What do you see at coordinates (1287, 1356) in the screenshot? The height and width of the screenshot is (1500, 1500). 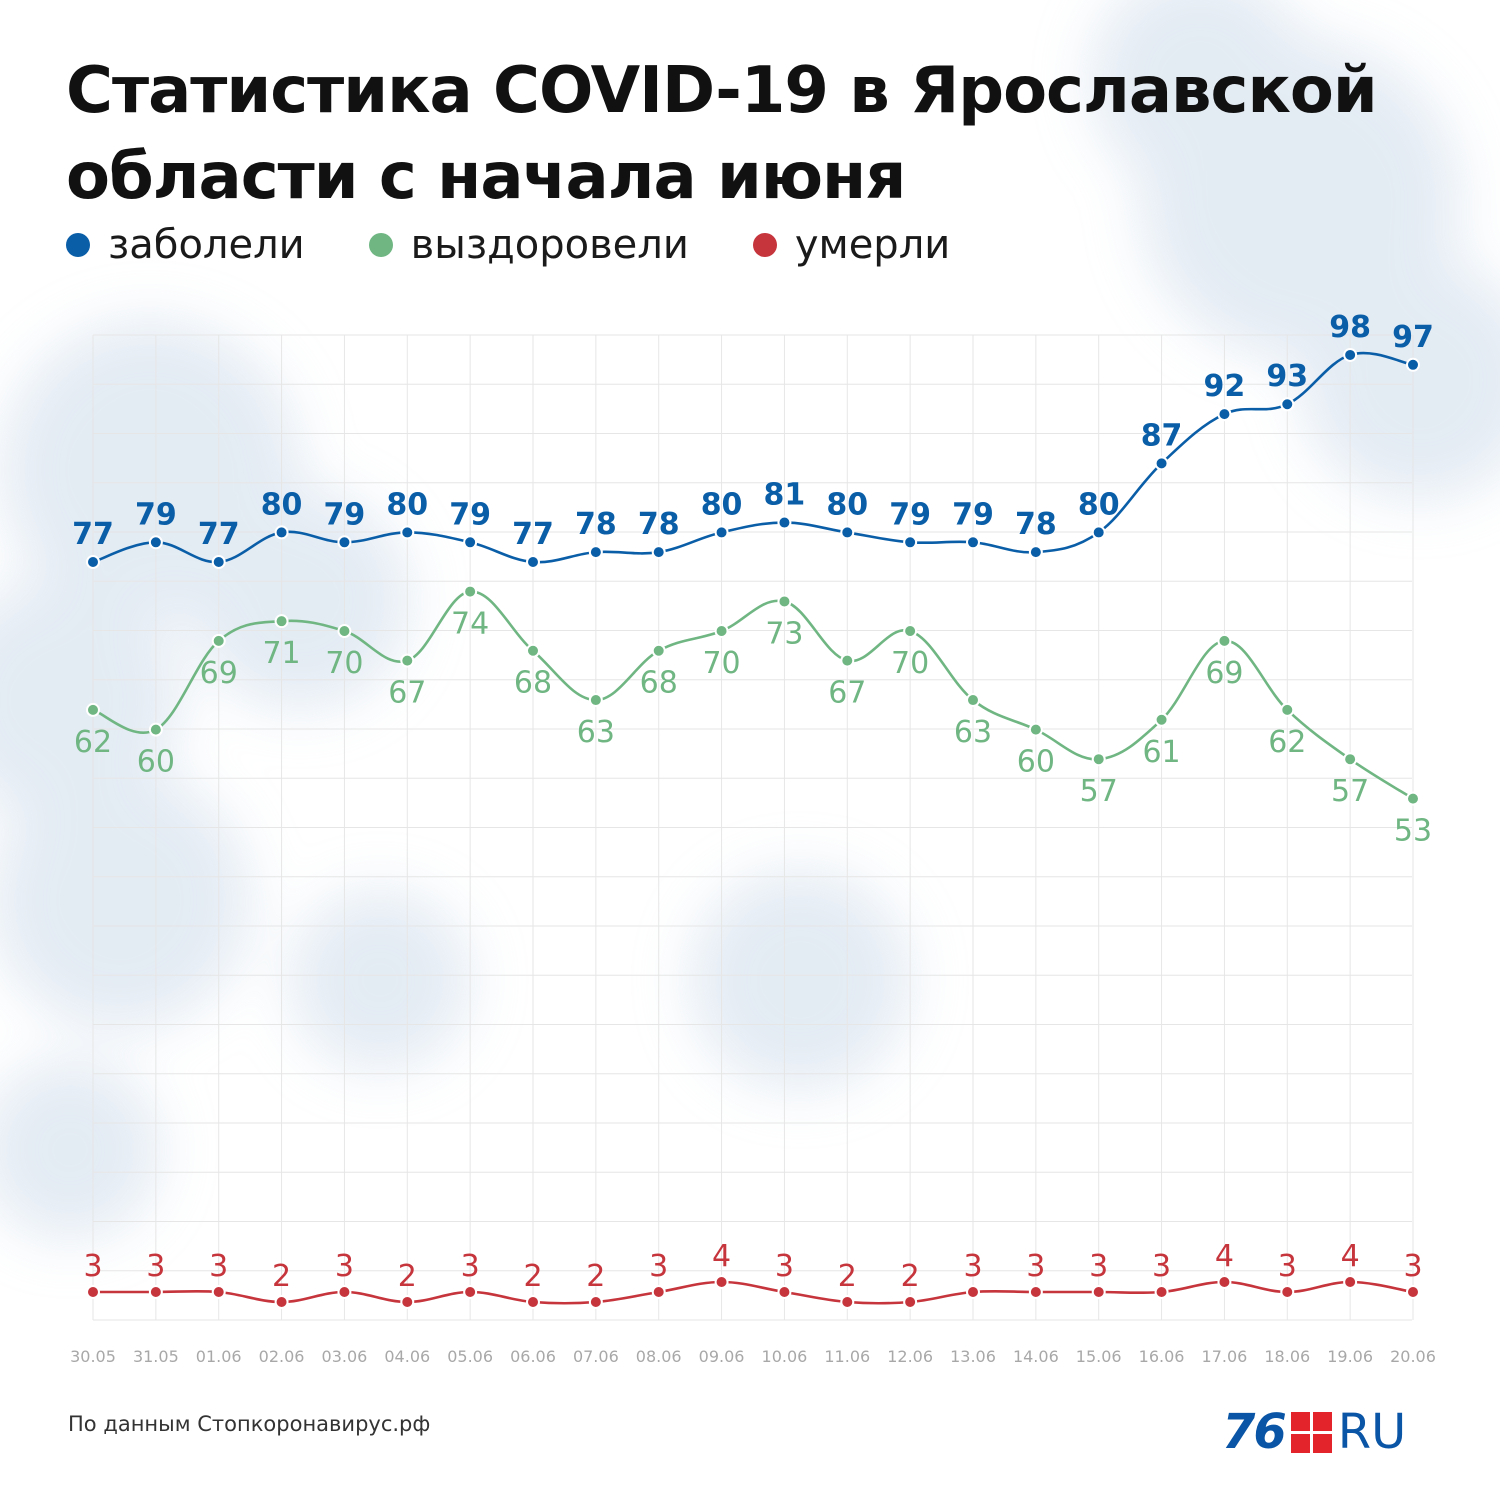 I see `x-tick-label: 18.06` at bounding box center [1287, 1356].